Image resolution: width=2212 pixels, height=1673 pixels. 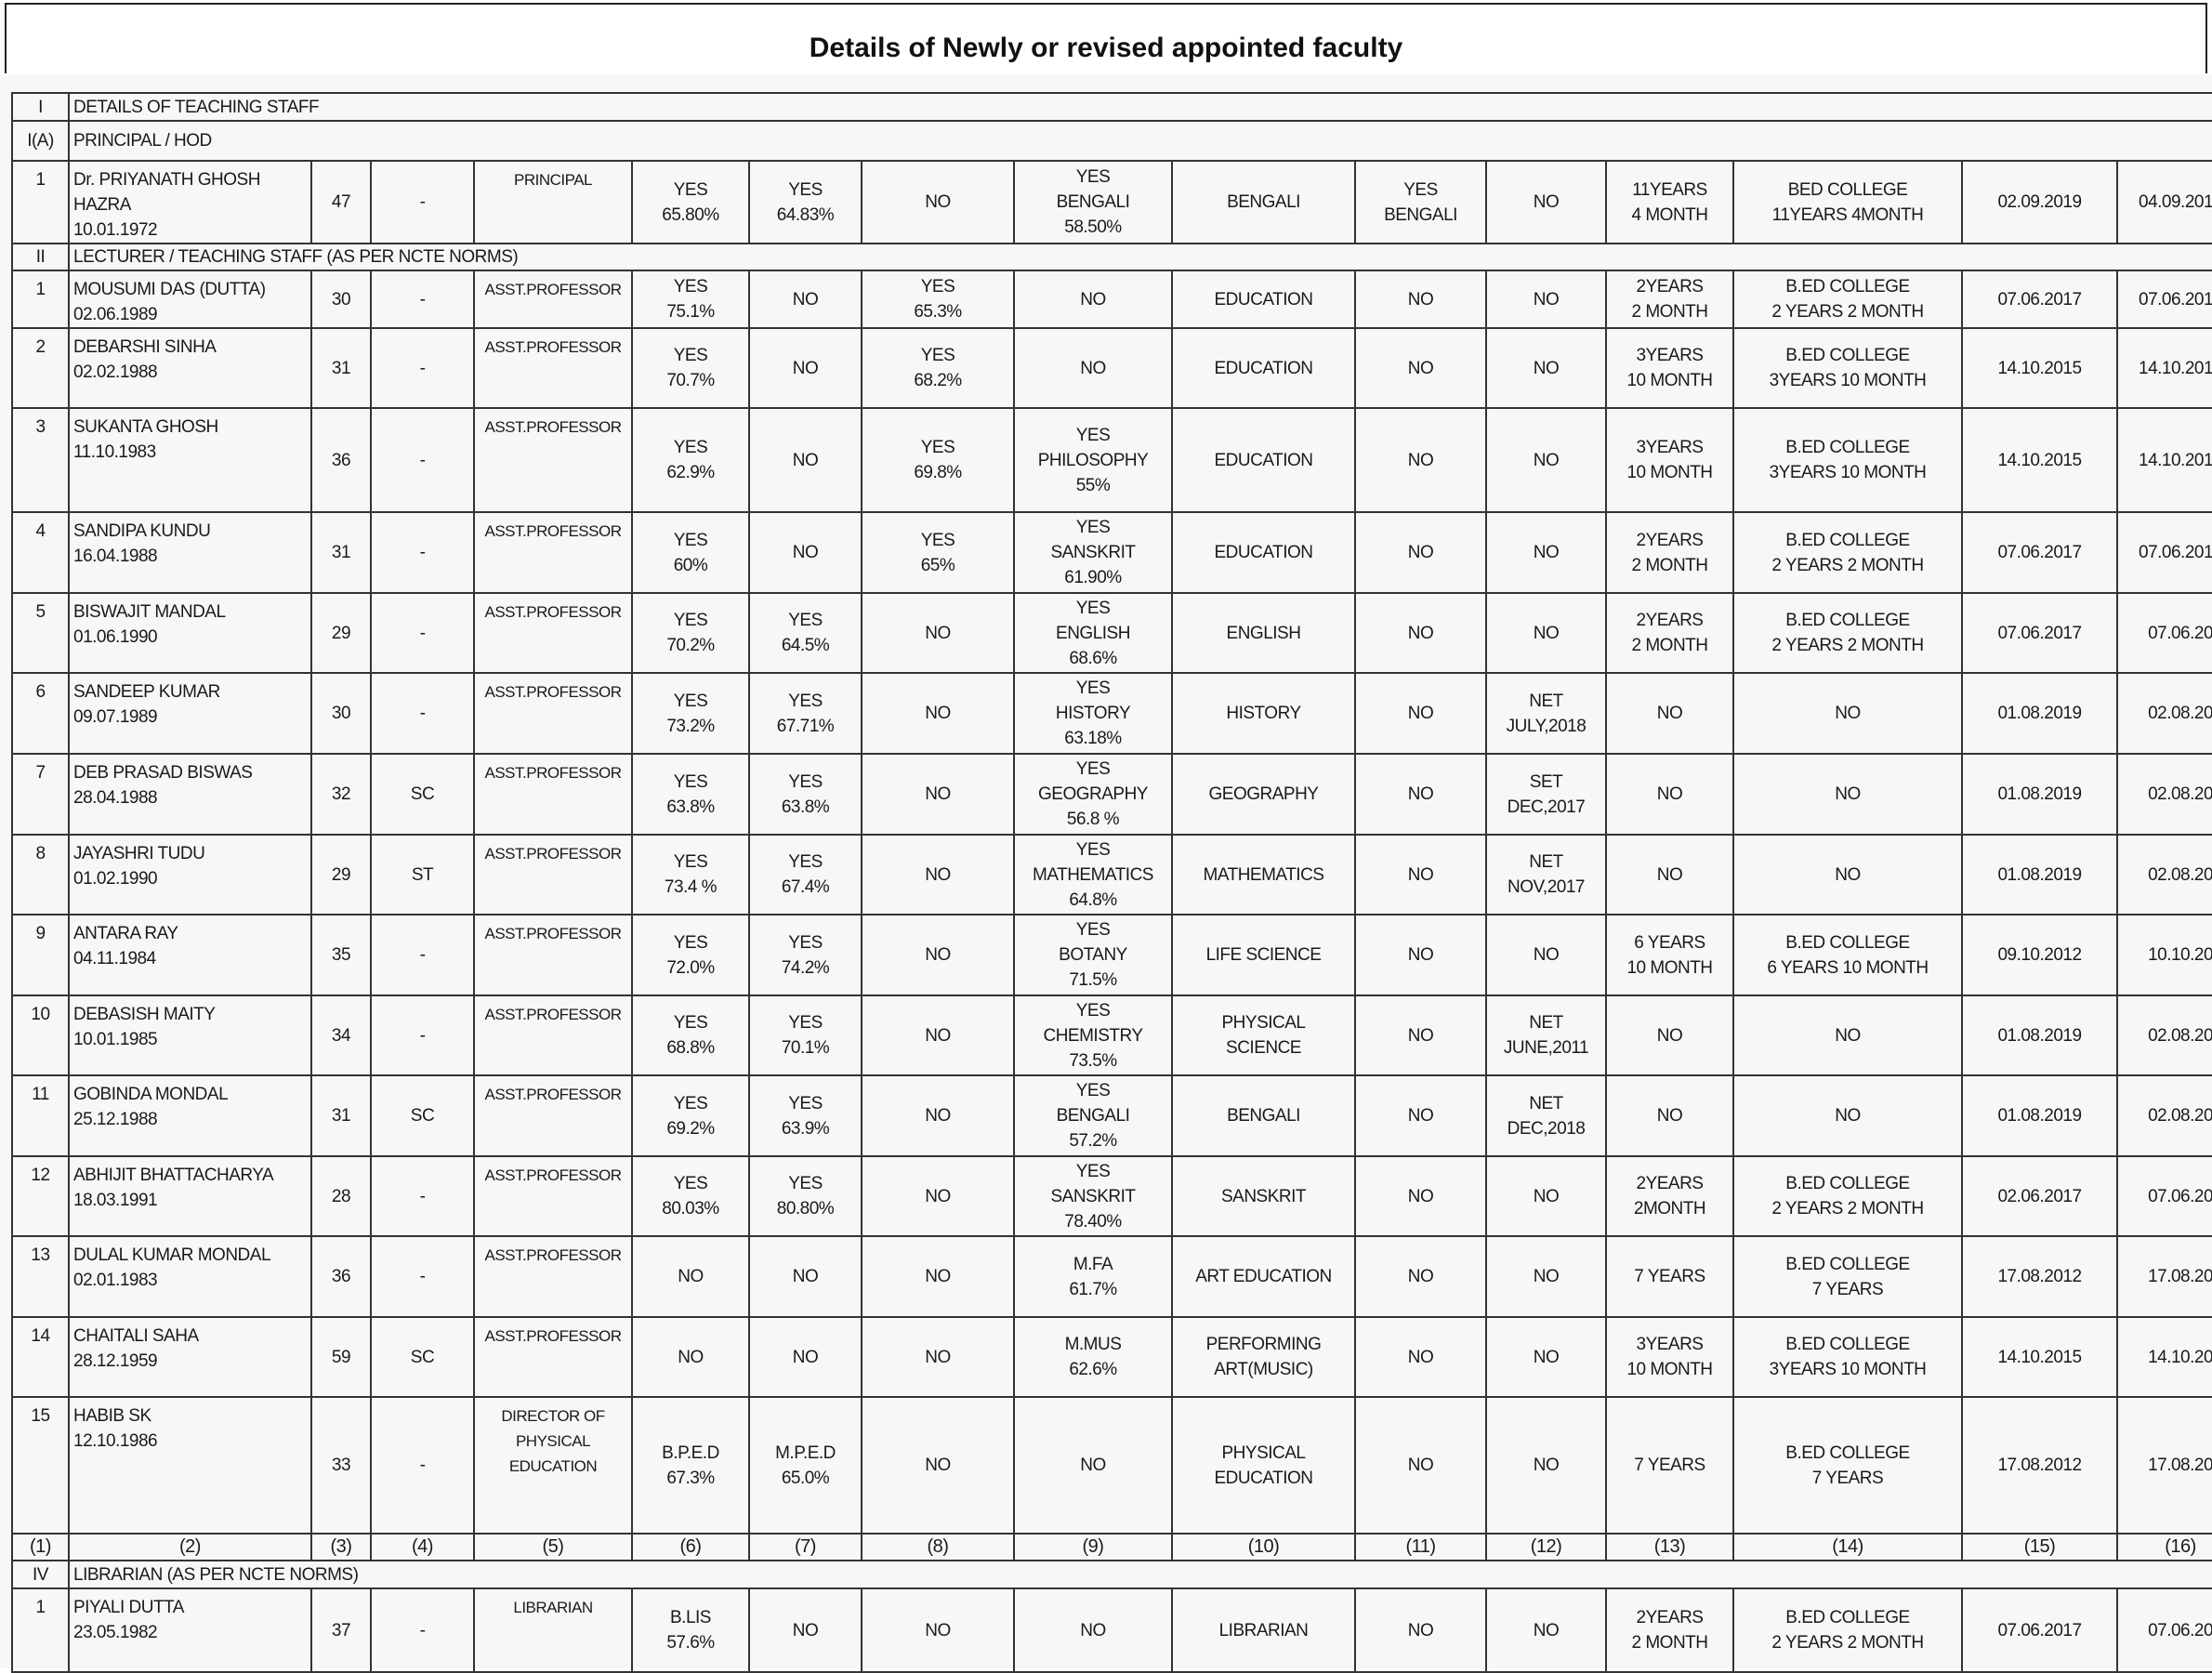 I want to click on table-cell: SUKANTA GHOSH 11.10.1983, so click(x=190, y=460).